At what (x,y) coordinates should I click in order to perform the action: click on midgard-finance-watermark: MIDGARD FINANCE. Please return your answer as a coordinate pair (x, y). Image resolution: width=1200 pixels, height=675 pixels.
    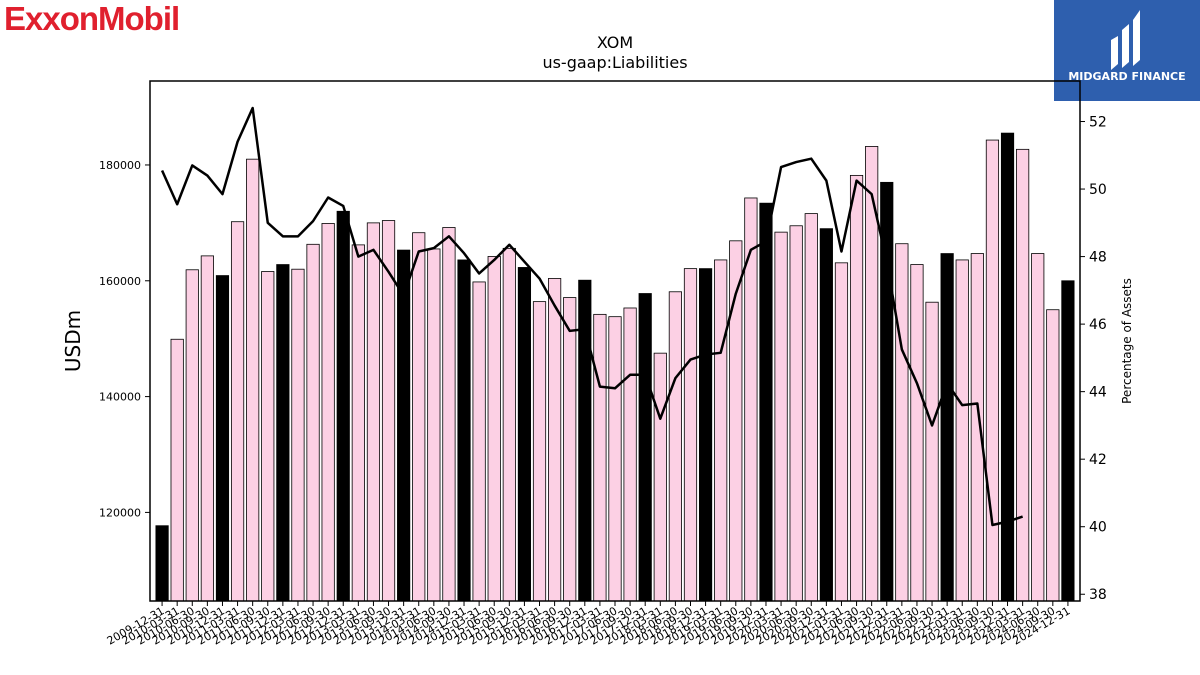
    Looking at the image, I should click on (1127, 50).